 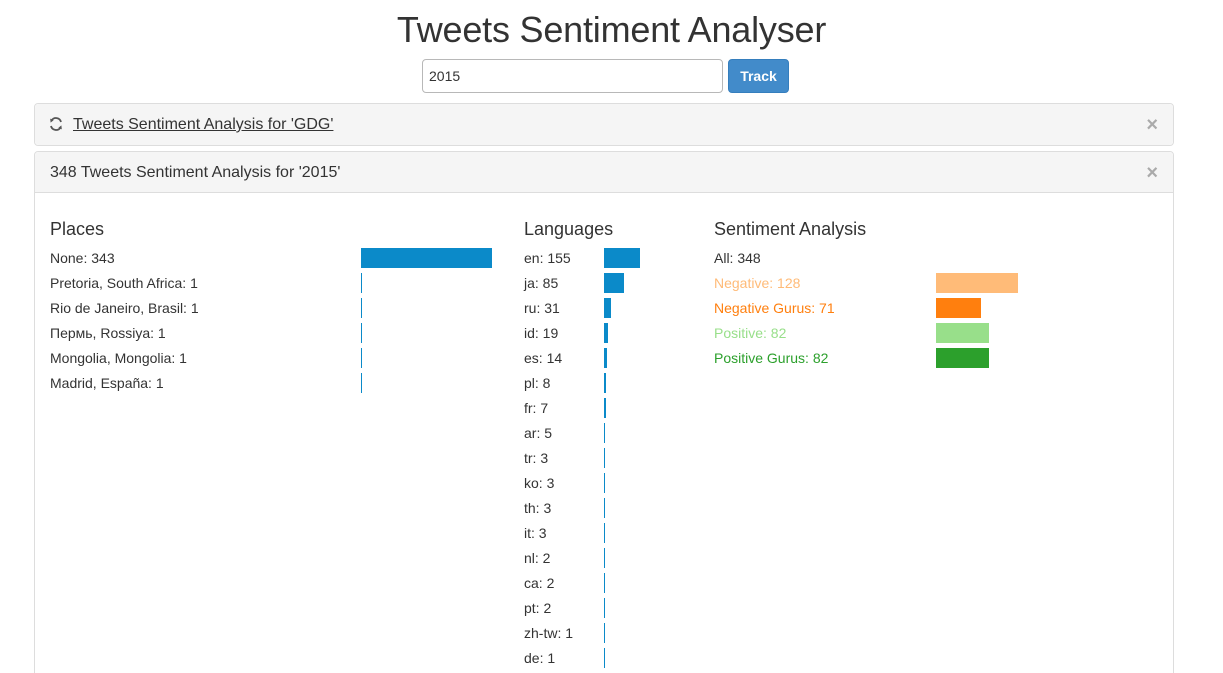 What do you see at coordinates (535, 533) in the screenshot?
I see `languages-row-label: it: 3` at bounding box center [535, 533].